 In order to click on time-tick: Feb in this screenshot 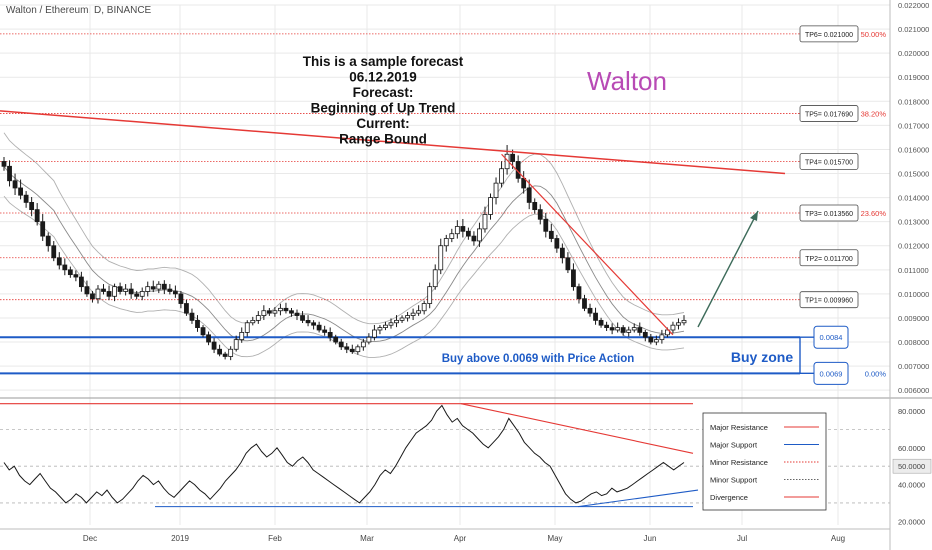, I will do `click(275, 538)`.